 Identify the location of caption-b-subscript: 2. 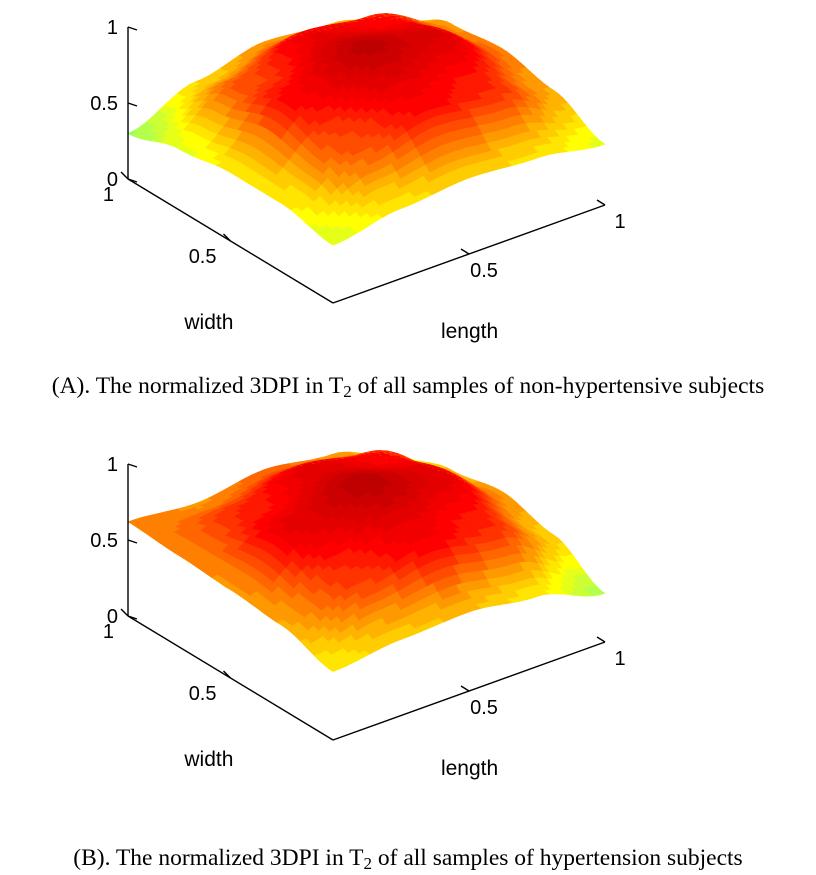
(368, 863).